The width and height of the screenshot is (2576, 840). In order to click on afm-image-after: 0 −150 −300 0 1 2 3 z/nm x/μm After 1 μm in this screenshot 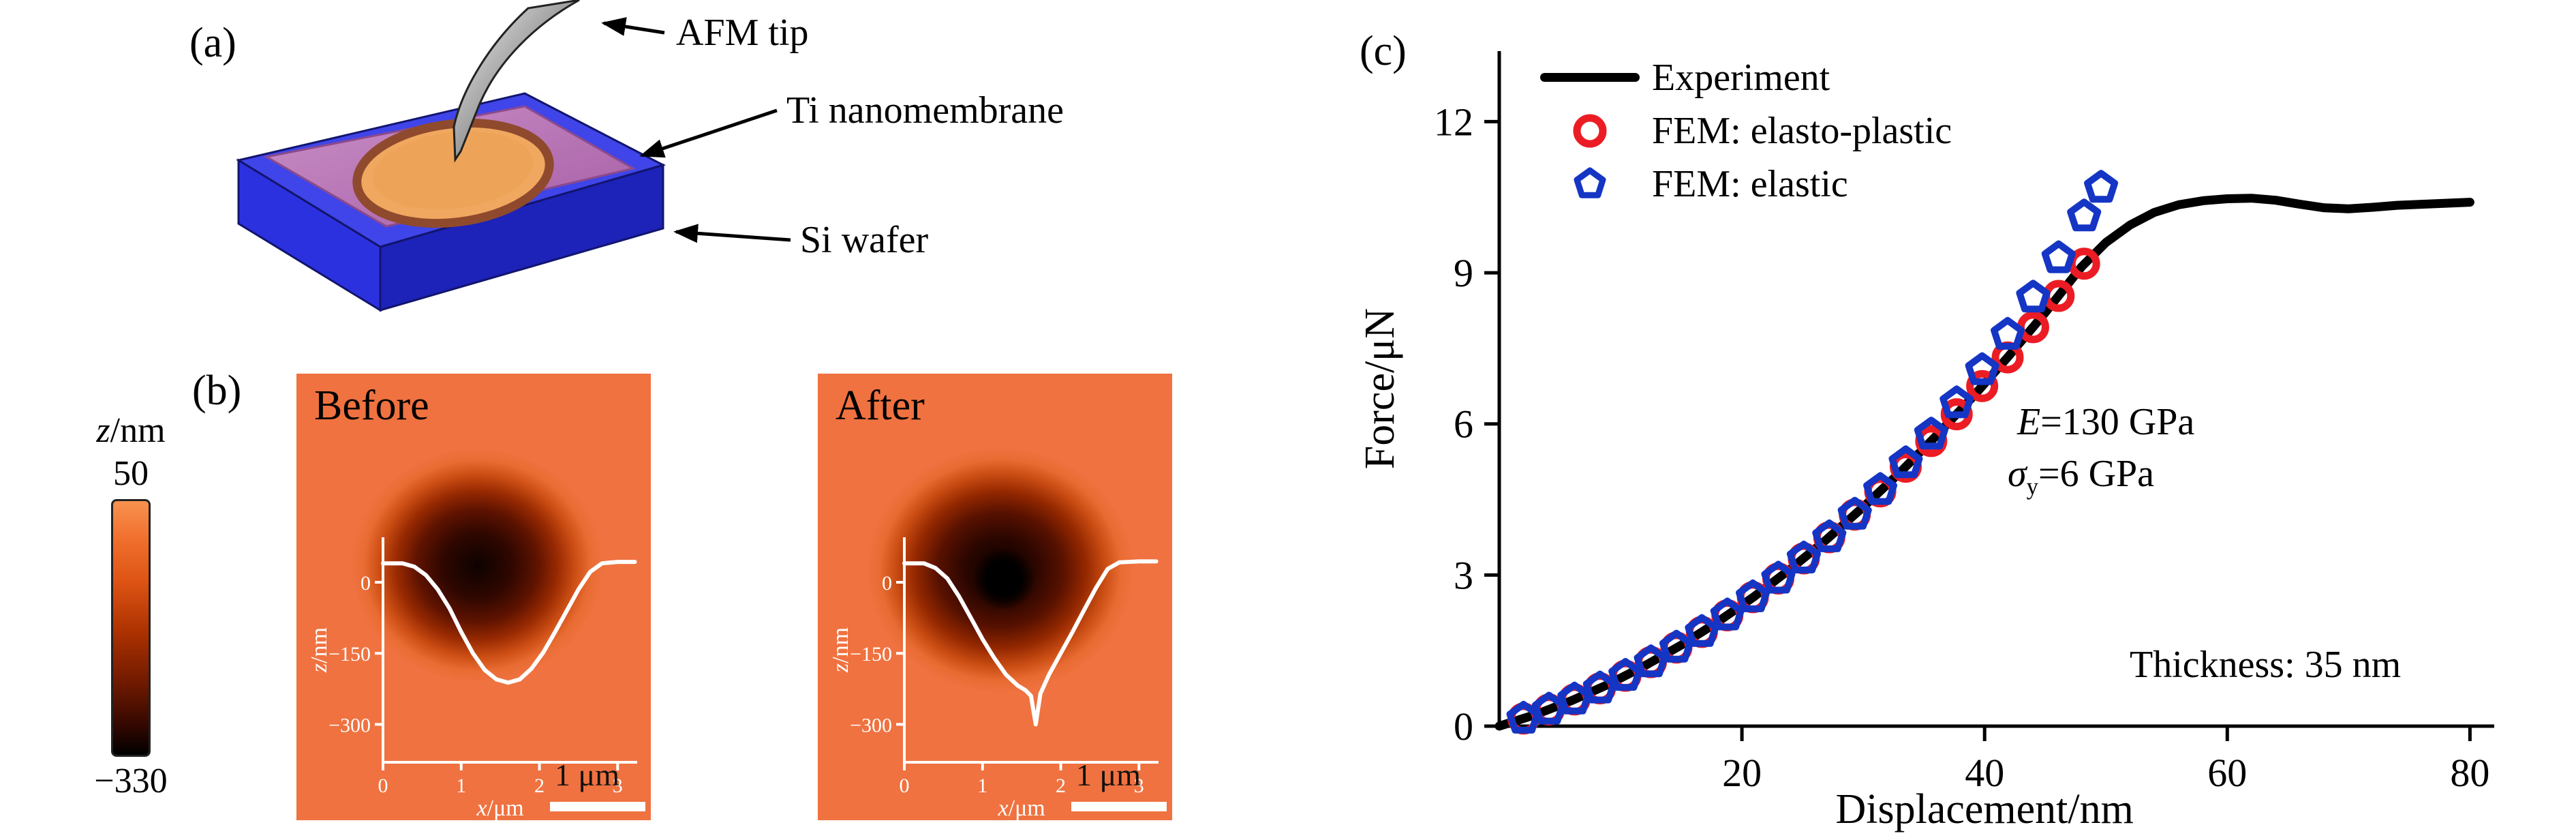, I will do `click(995, 597)`.